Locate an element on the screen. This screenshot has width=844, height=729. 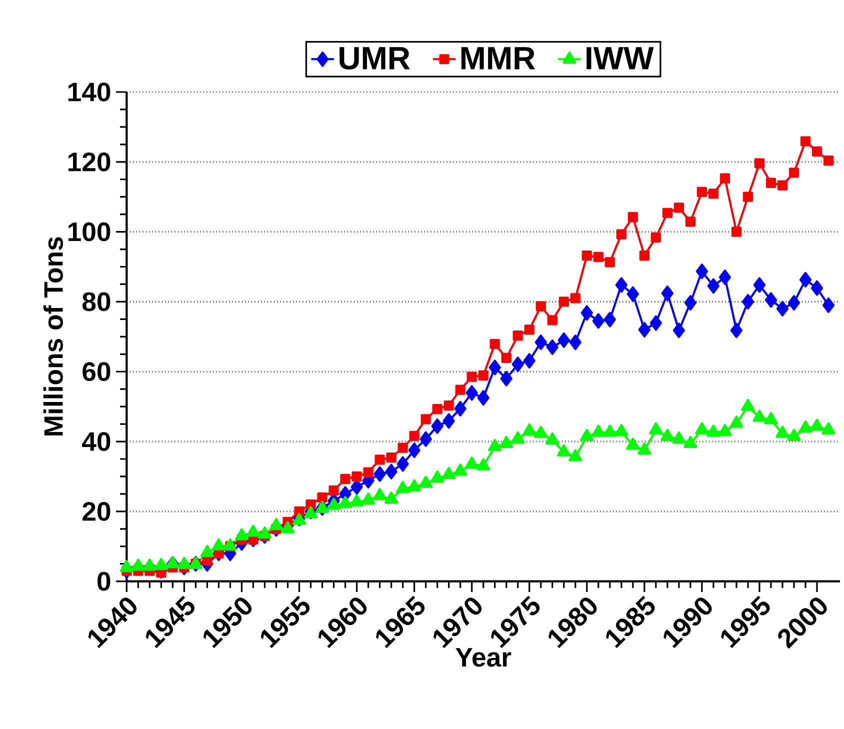
y-axis-title: Millions of Tons is located at coordinates (53, 336).